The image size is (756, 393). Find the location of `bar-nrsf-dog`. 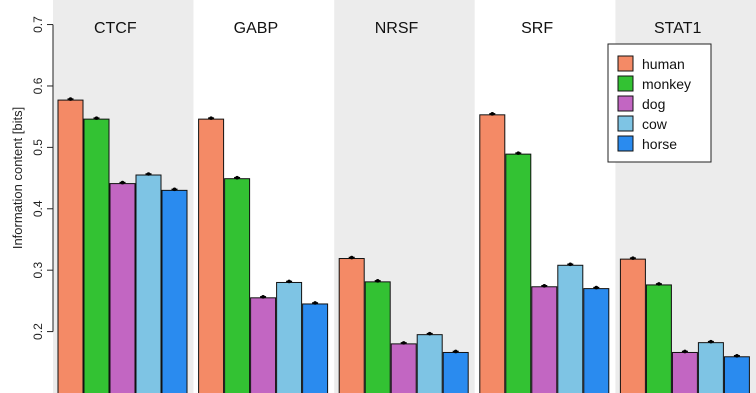

bar-nrsf-dog is located at coordinates (403, 368).